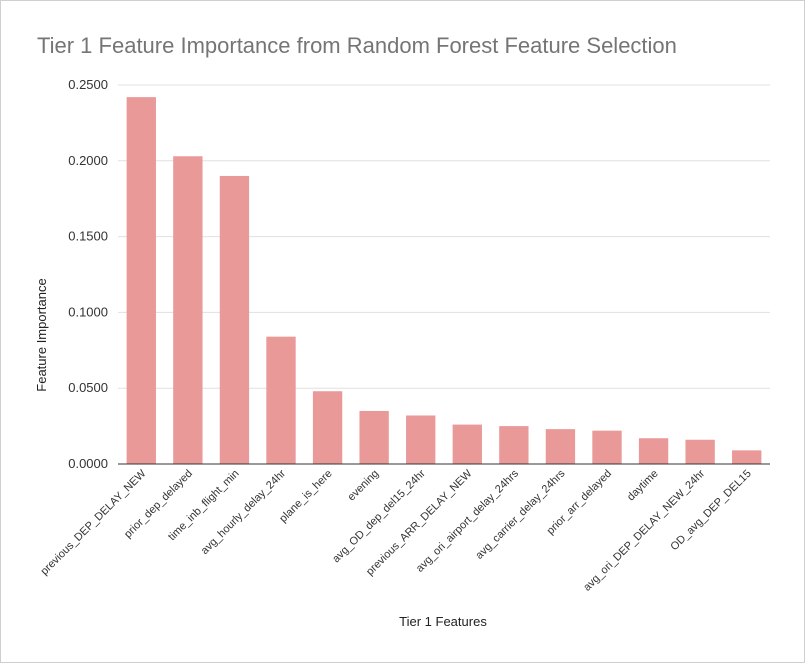 The height and width of the screenshot is (663, 805). I want to click on y-tick-label: 0.1000, so click(88, 311).